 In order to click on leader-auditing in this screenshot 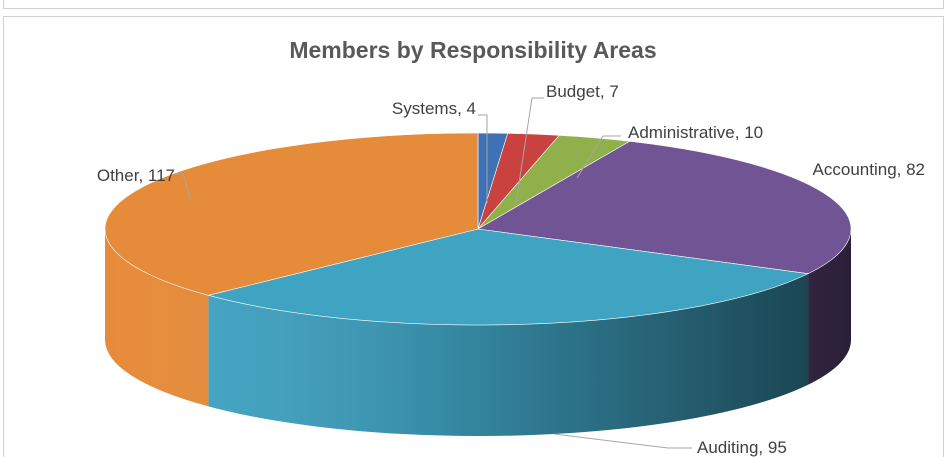, I will do `click(622, 441)`.